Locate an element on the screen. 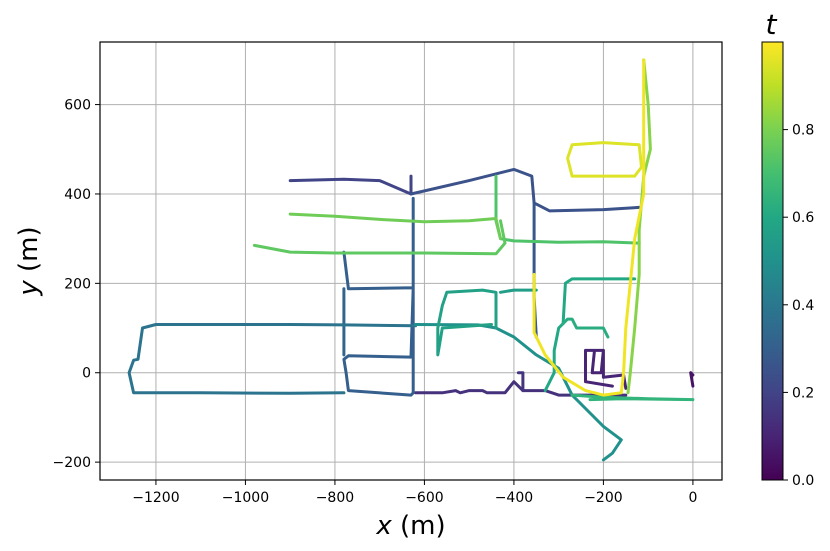 This screenshot has width=830, height=551. y-tick-label: 400 is located at coordinates (77, 195).